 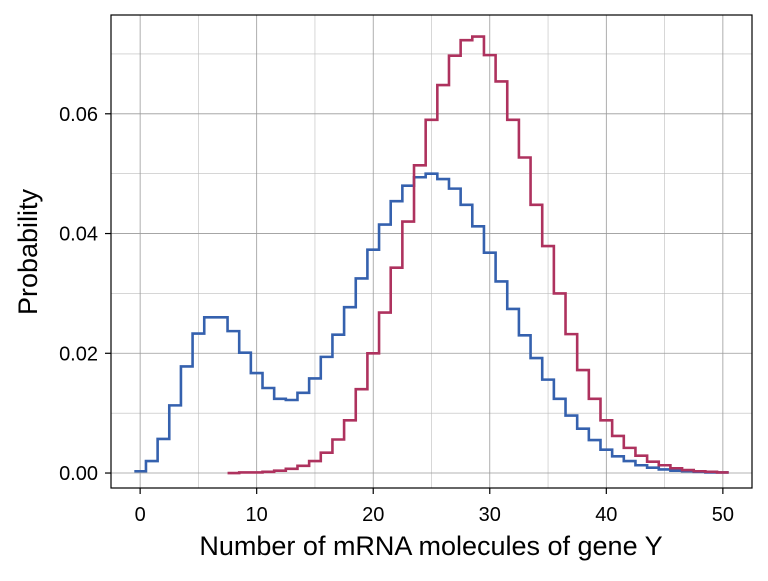 I want to click on y-tick-label: 0.06, so click(x=78, y=115).